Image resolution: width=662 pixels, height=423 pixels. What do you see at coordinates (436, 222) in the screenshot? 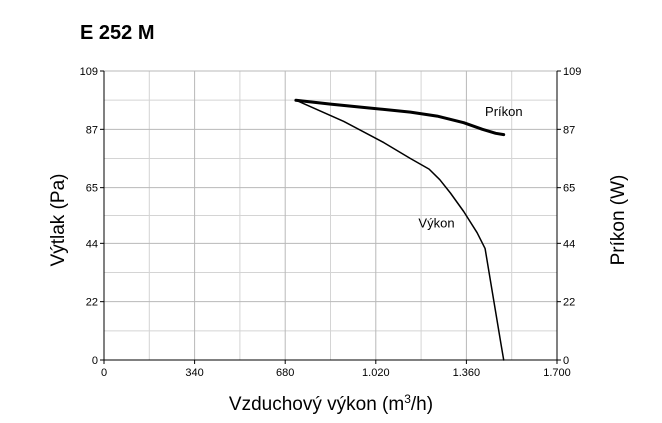
I see `series-label-1: Výkon` at bounding box center [436, 222].